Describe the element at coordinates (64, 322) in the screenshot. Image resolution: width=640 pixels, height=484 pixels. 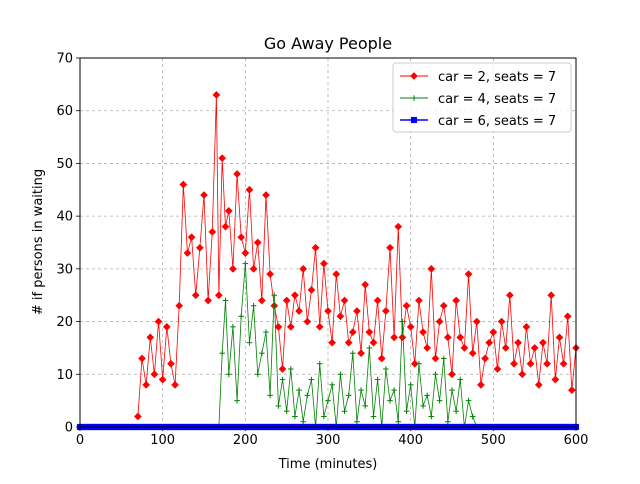
I see `y-tick-label: 20` at that location.